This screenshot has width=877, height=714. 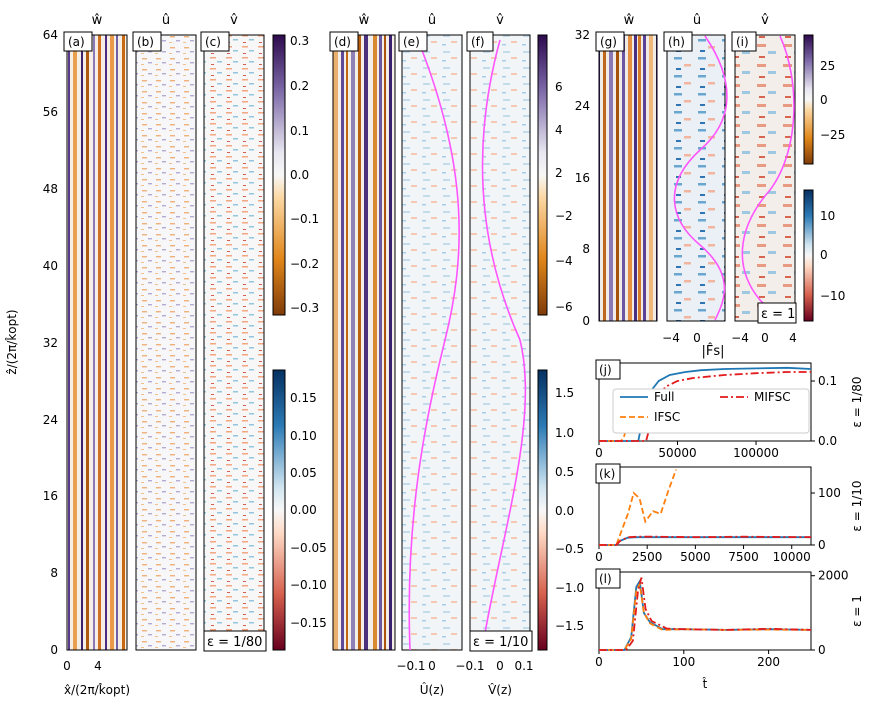 What do you see at coordinates (676, 42) in the screenshot?
I see `label-h: (h)` at bounding box center [676, 42].